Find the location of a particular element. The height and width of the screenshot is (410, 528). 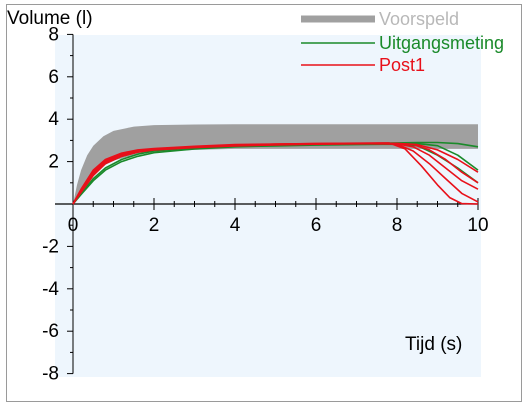

y-tick-label: 4 is located at coordinates (53, 119).